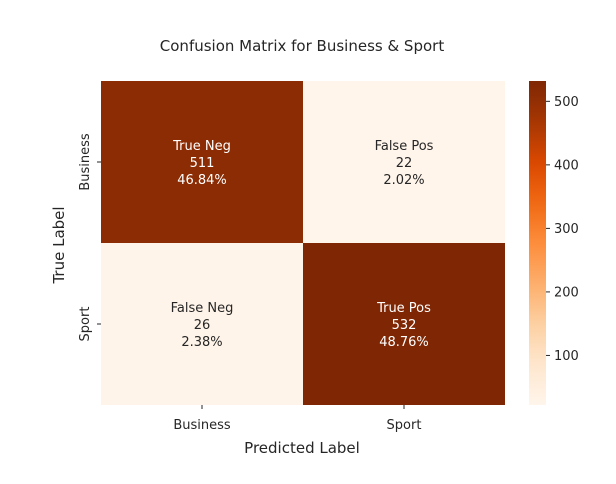  What do you see at coordinates (404, 342) in the screenshot?
I see `cell-percent-1-1: 48.76%` at bounding box center [404, 342].